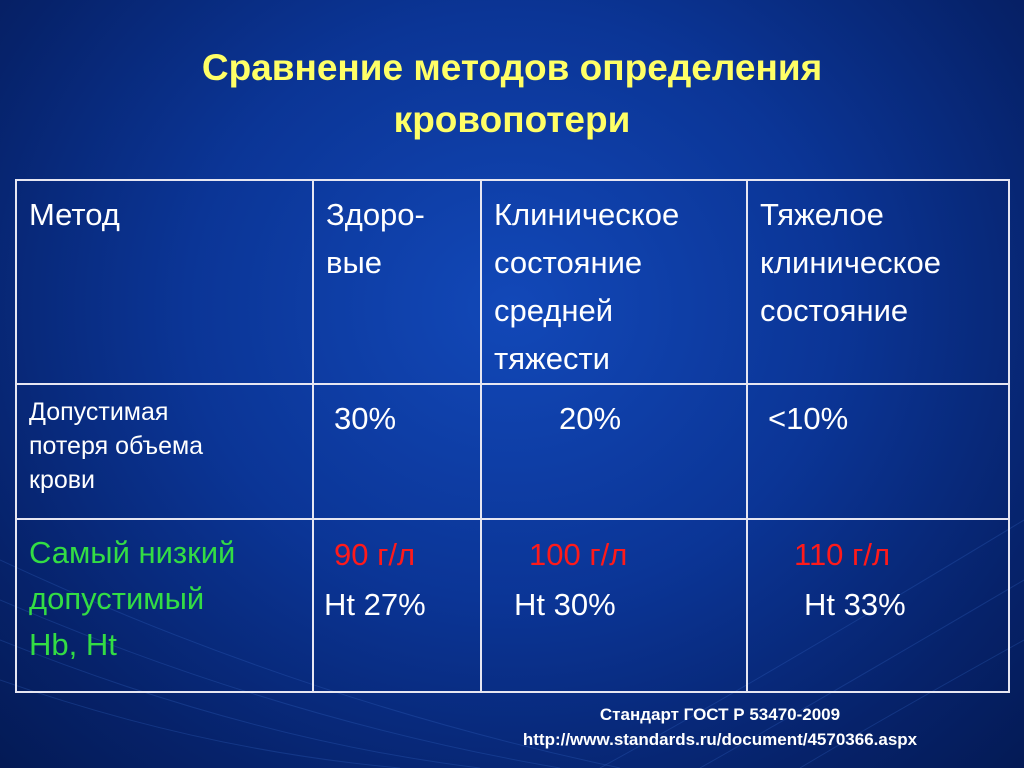 The image size is (1024, 768). I want to click on volume-moderate-value: 20%, so click(590, 418).